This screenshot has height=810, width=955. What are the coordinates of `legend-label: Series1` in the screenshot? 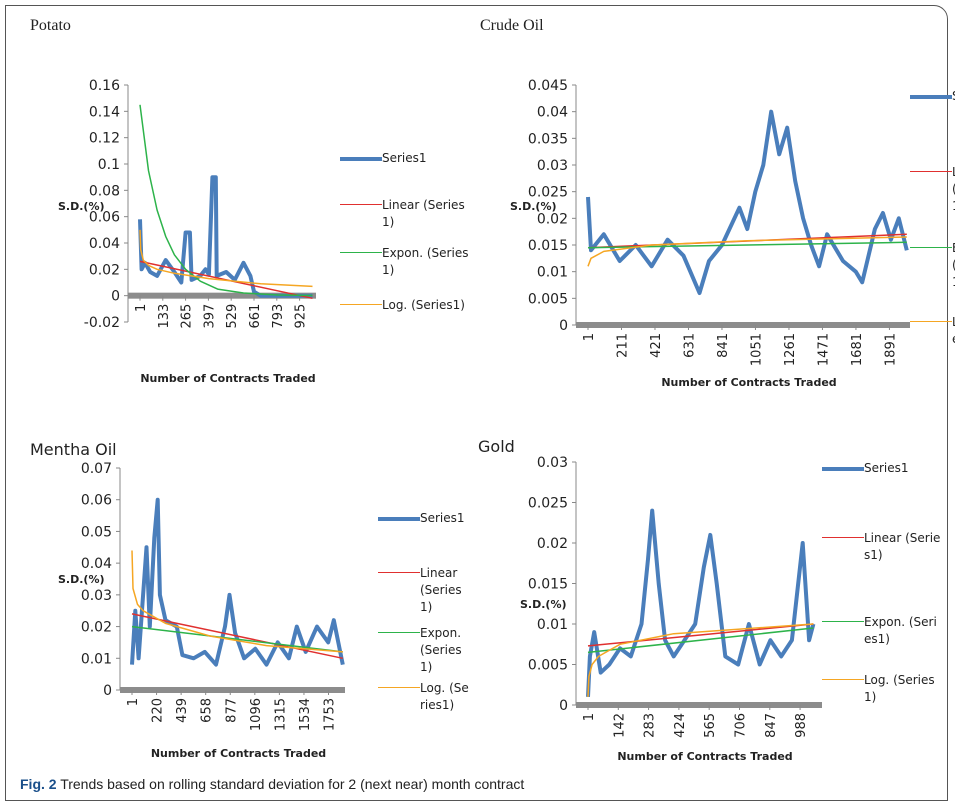 It's located at (442, 518).